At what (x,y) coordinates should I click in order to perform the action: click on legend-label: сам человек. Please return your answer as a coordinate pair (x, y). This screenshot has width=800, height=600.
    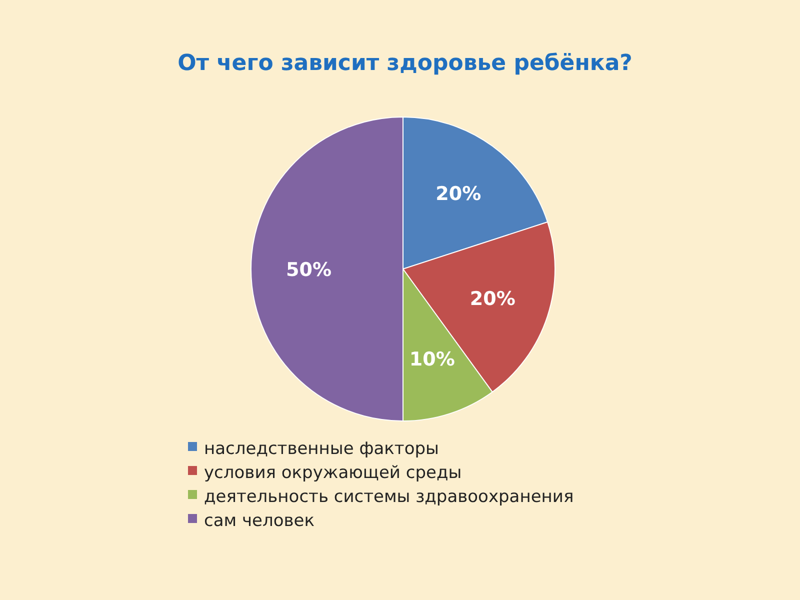
    Looking at the image, I should click on (259, 520).